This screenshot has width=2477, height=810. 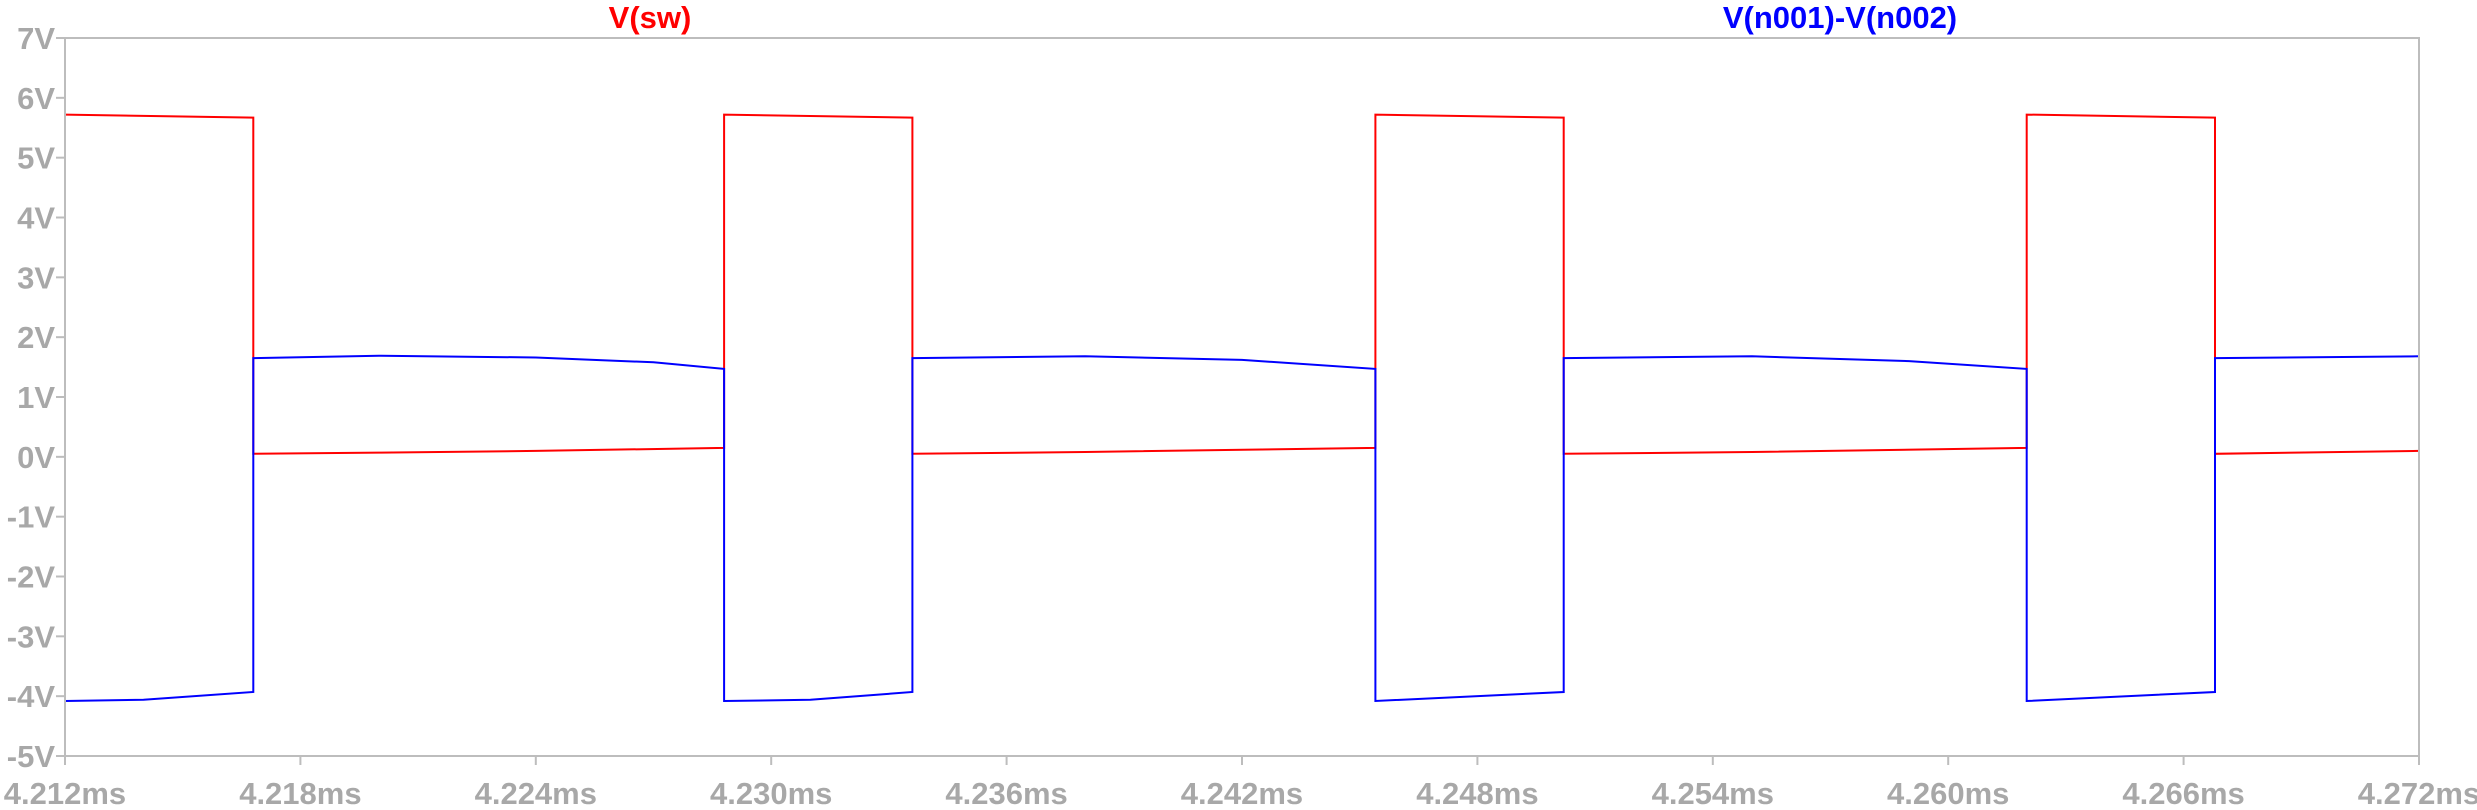 I want to click on x-tick-label: 4.224ms, so click(x=536, y=793).